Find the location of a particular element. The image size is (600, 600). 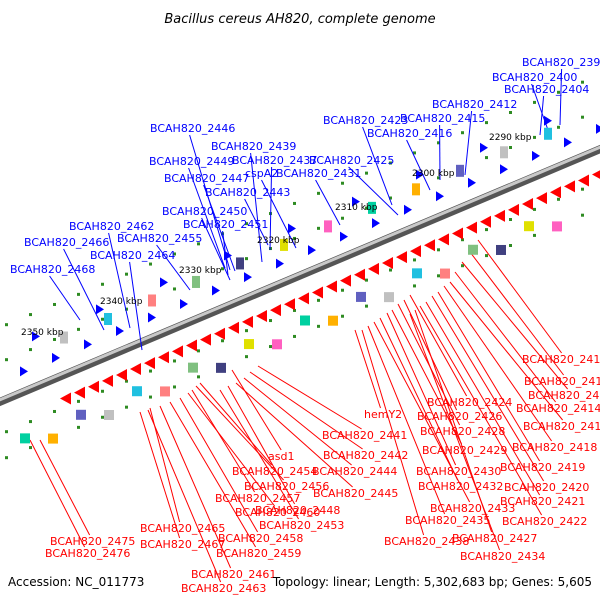

forward-gene-label: BCAH820_2462 is located at coordinates (111, 226).